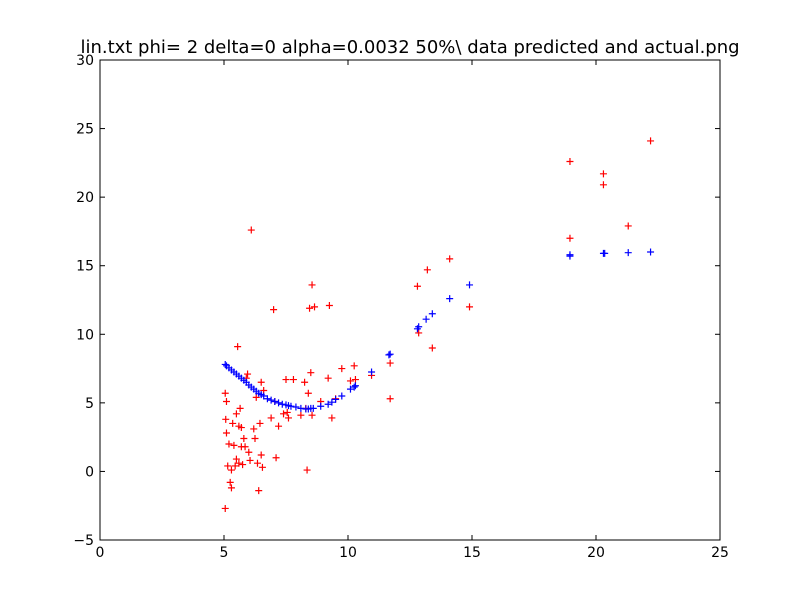 The image size is (800, 600). Describe the element at coordinates (85, 198) in the screenshot. I see `y-tick-label: 20` at that location.